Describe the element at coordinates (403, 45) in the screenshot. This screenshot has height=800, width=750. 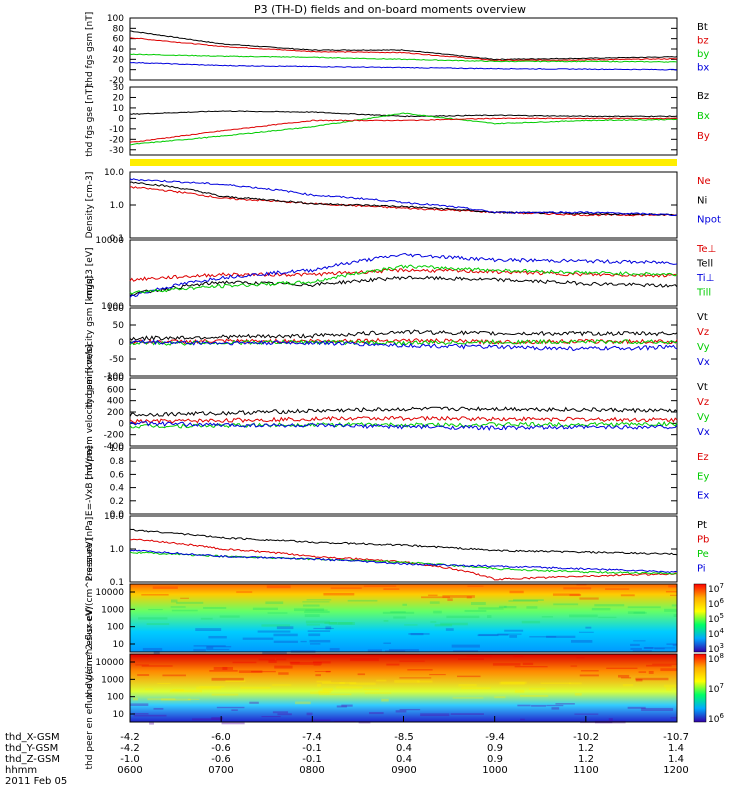
I see `series-line-Bt` at that location.